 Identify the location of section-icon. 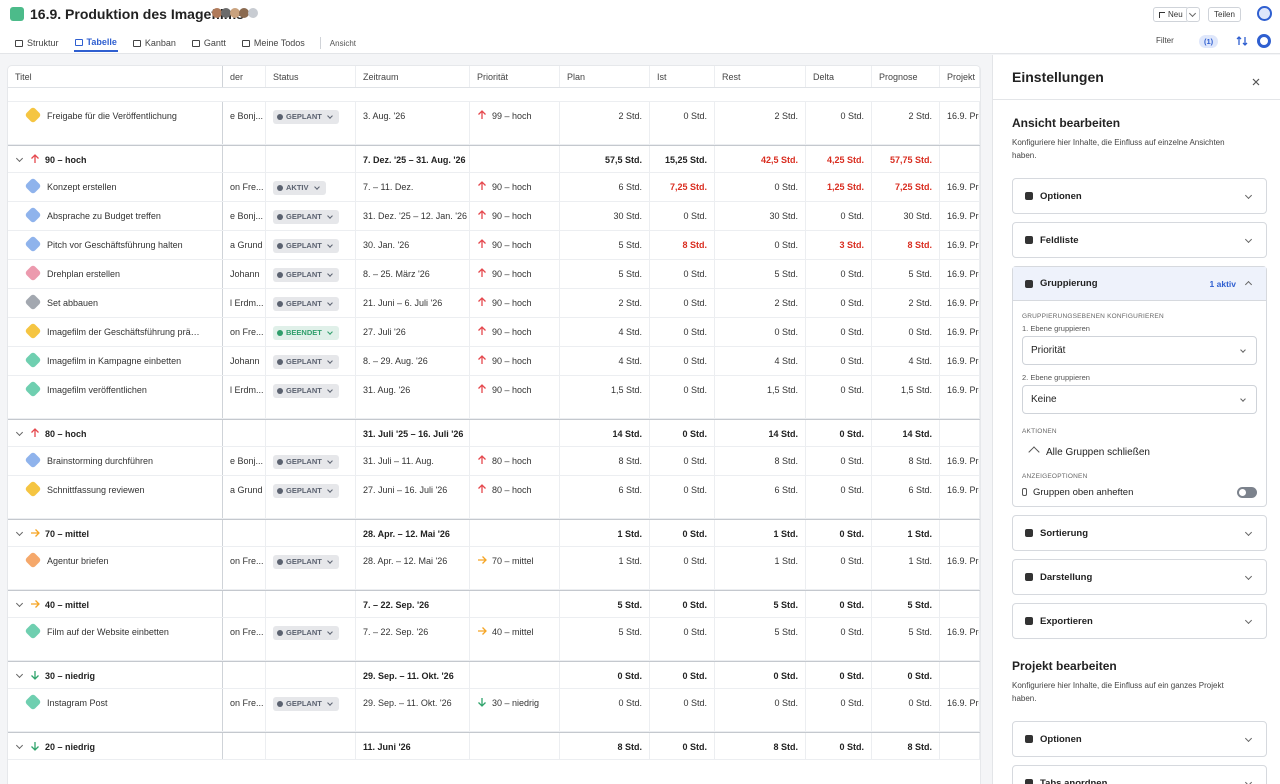
(1029, 739).